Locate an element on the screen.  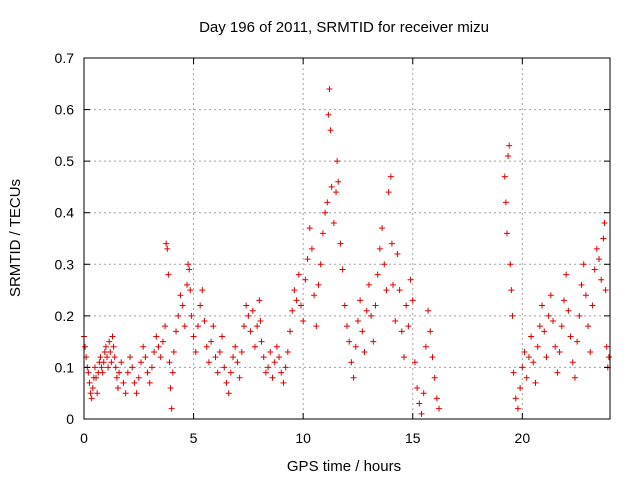
x-tick-label: 20 is located at coordinates (523, 438).